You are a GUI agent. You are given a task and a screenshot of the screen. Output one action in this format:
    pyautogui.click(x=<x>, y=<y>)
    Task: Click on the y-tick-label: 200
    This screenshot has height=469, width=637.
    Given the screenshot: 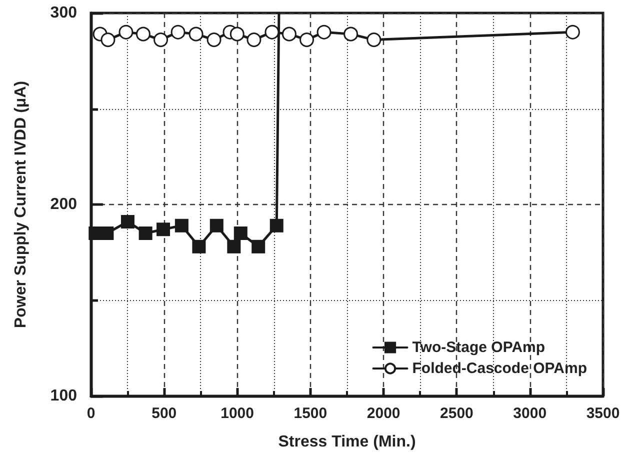 What is the action you would take?
    pyautogui.click(x=64, y=204)
    